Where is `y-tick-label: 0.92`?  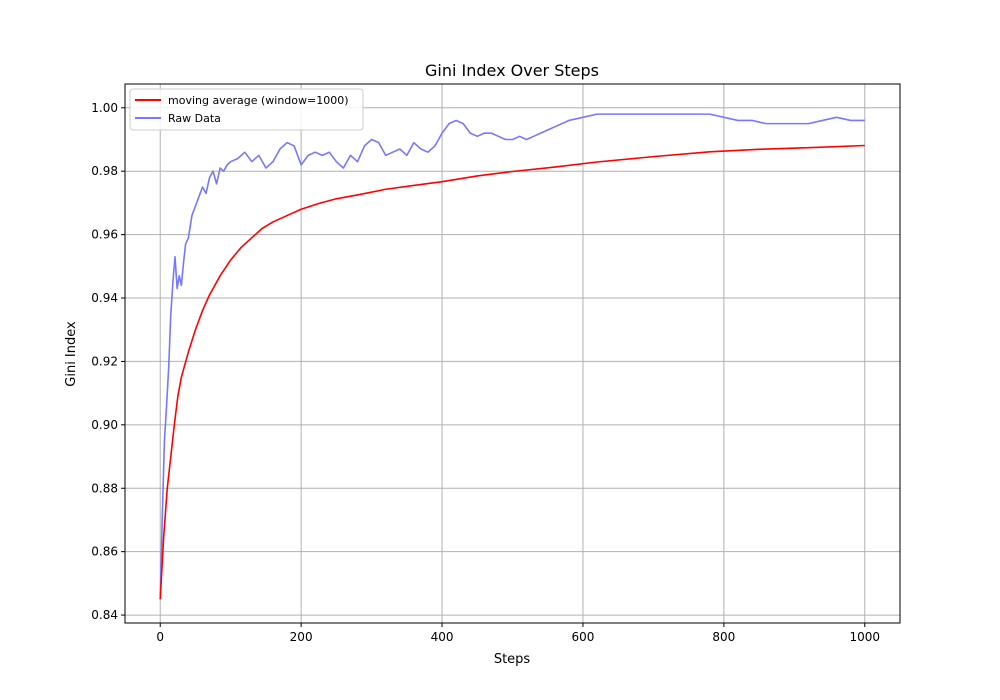
y-tick-label: 0.92 is located at coordinates (104, 361).